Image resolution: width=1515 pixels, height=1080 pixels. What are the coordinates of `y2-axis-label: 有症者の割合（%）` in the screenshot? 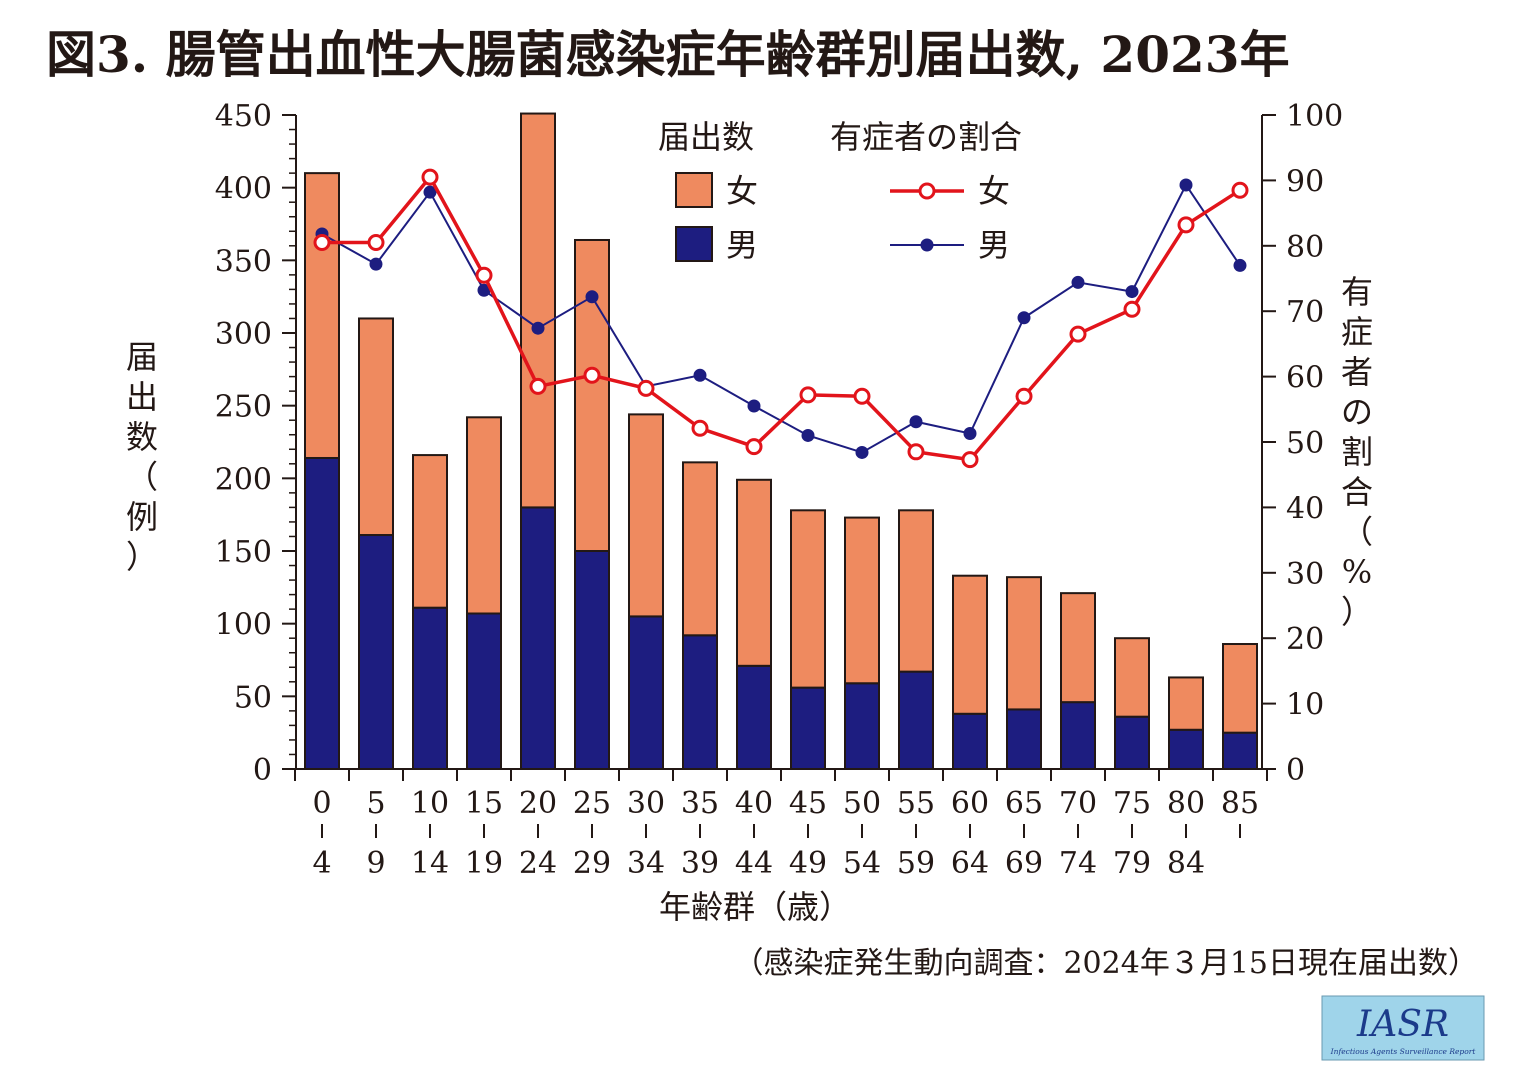 It's located at (1357, 452).